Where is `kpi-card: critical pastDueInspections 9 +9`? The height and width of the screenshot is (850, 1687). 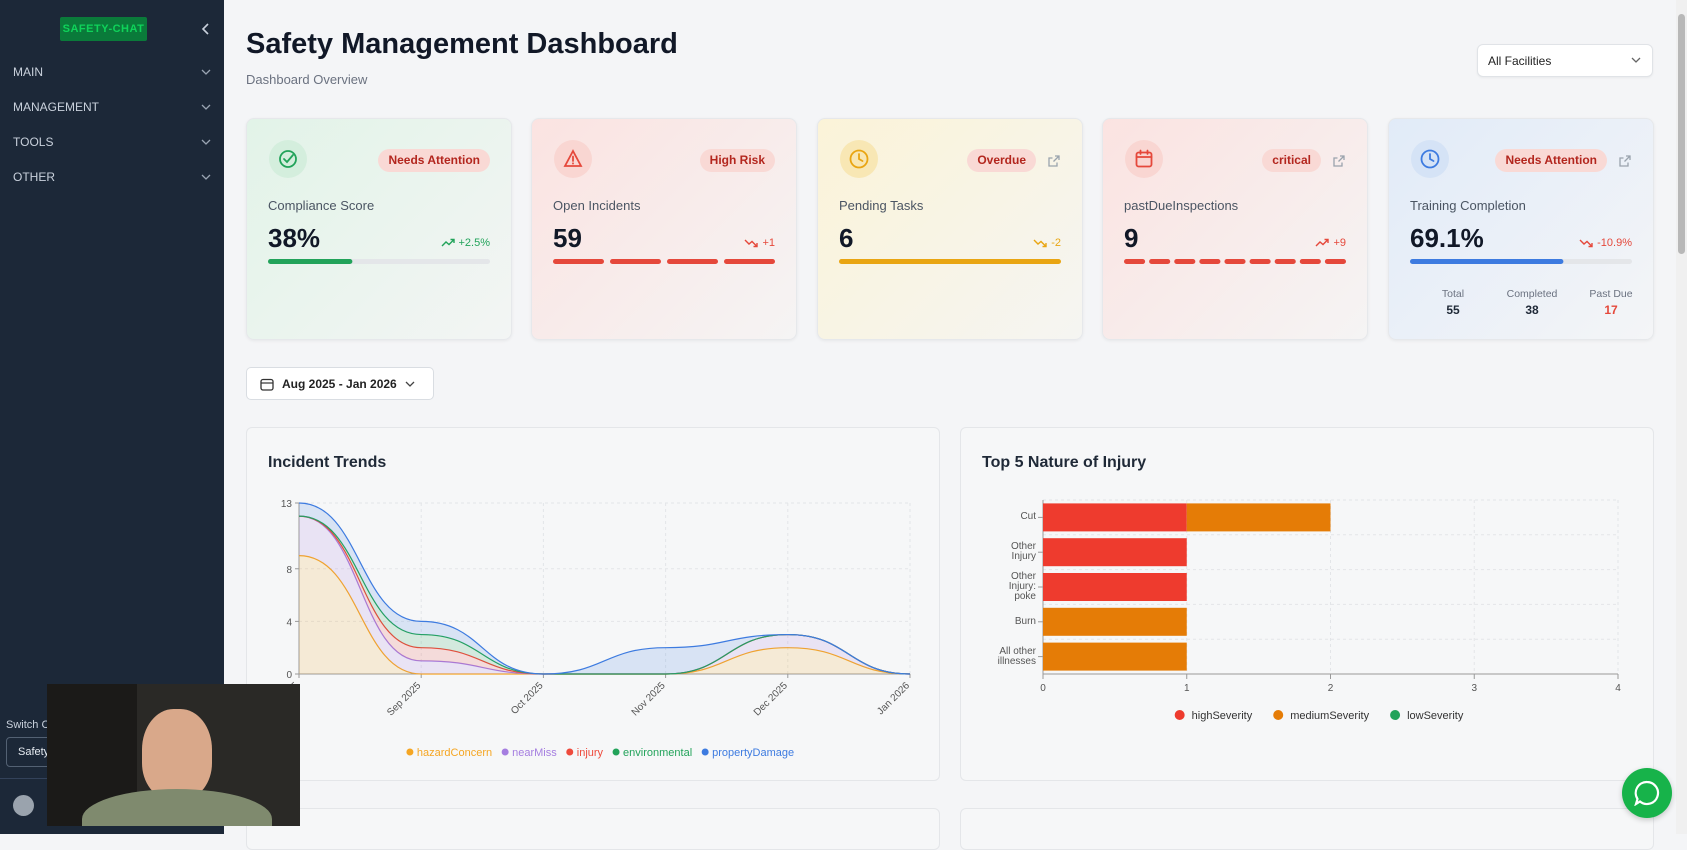
kpi-card: critical pastDueInspections 9 +9 is located at coordinates (1235, 229).